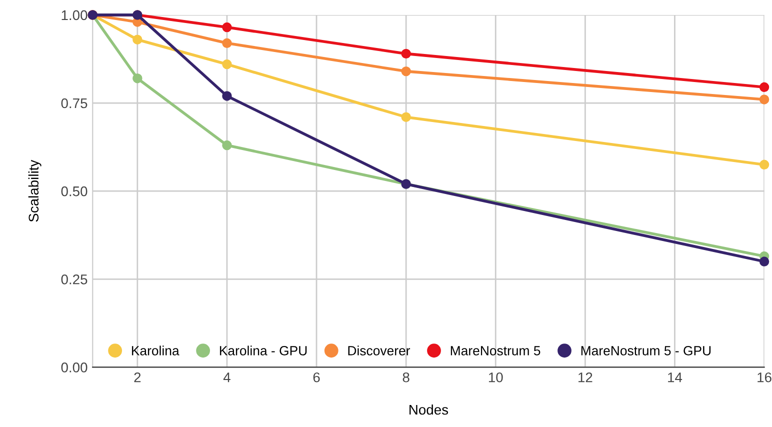 The height and width of the screenshot is (427, 772). I want to click on legend-label: MareNostrum 5, so click(495, 351).